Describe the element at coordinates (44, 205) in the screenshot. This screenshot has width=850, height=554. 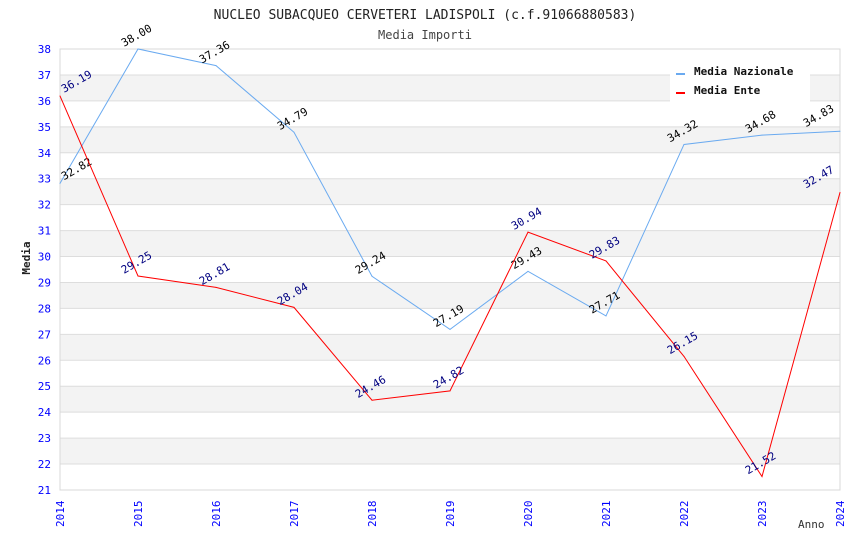
I see `y-tick-label: 32` at that location.